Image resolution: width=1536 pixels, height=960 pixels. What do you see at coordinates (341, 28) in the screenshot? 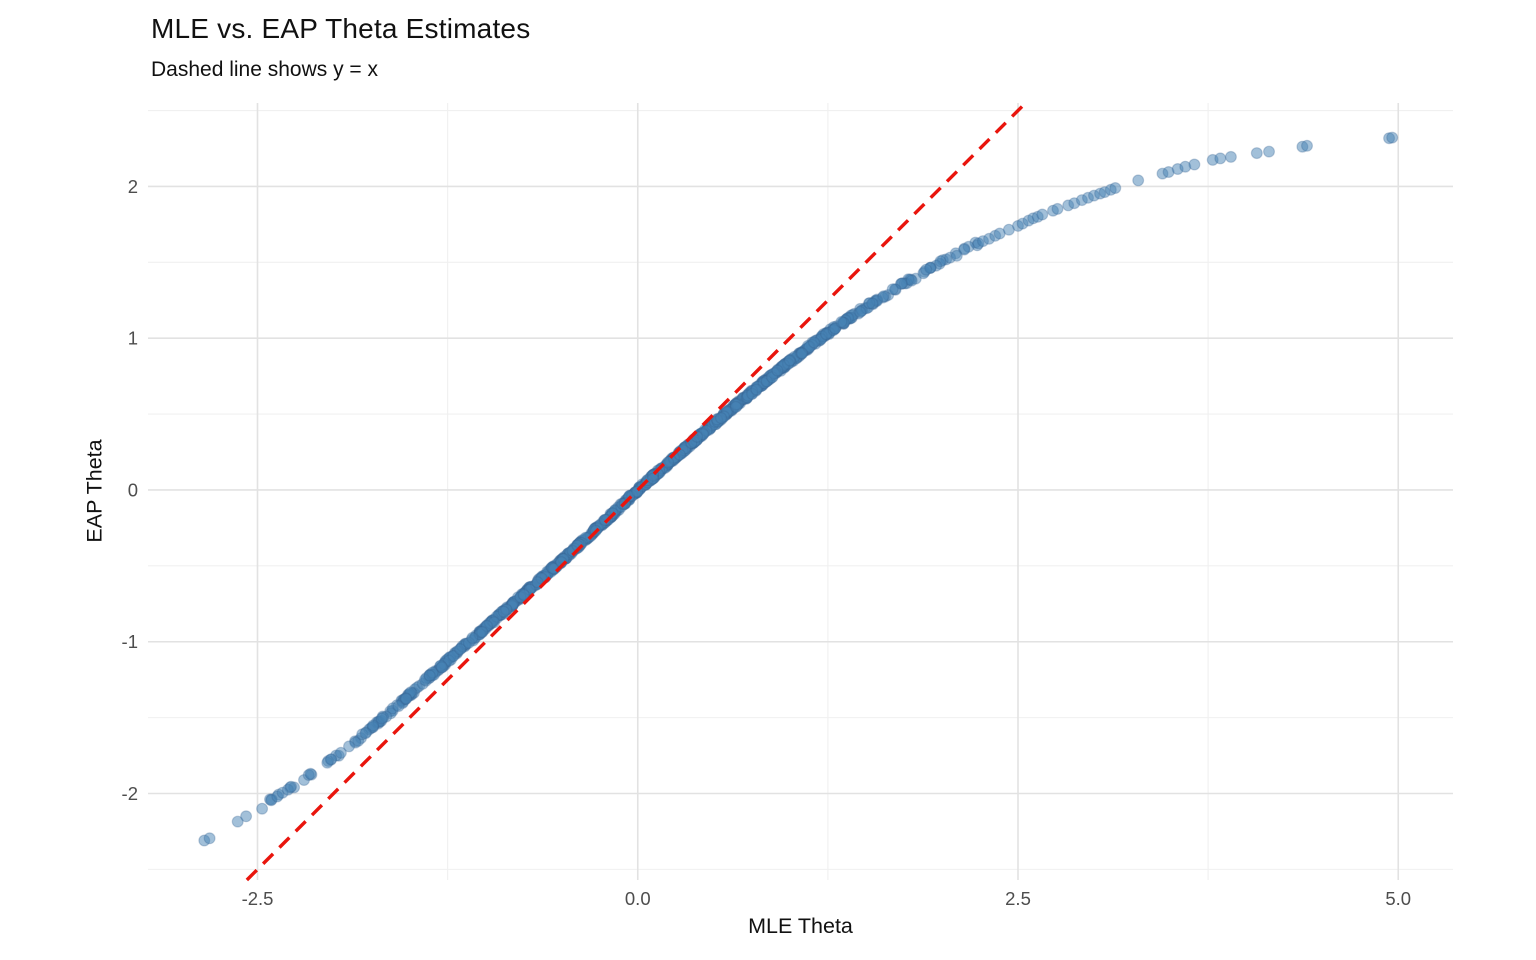
I see `chart-title: MLE vs. EAP Theta Estimates` at bounding box center [341, 28].